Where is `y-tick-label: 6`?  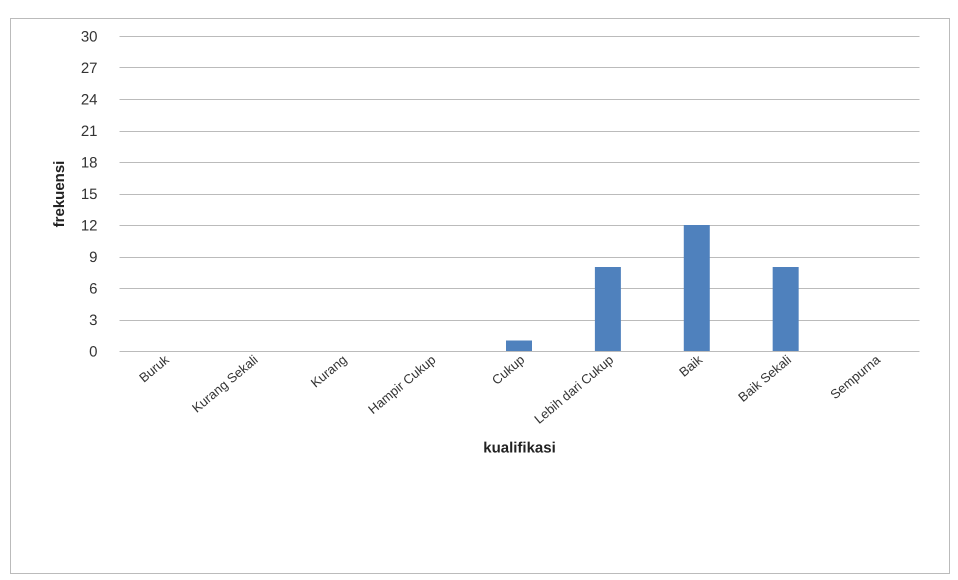 y-tick-label: 6 is located at coordinates (93, 289).